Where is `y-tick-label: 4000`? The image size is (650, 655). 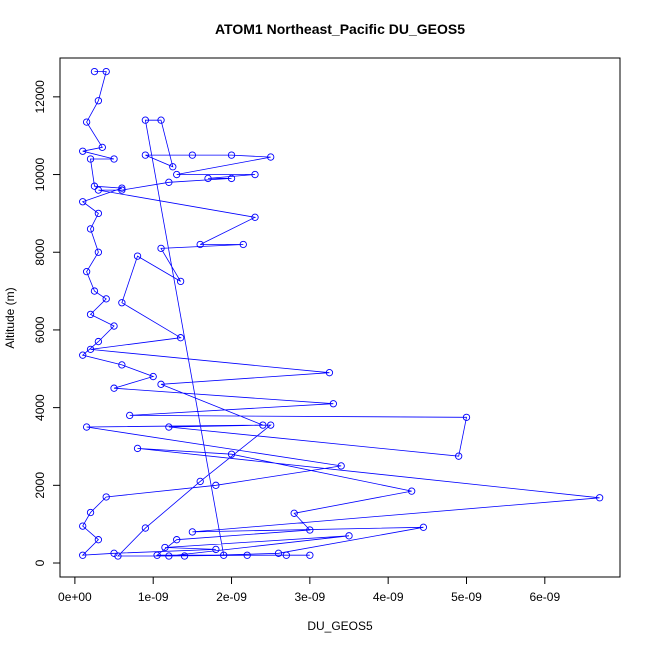 y-tick-label: 4000 is located at coordinates (40, 407).